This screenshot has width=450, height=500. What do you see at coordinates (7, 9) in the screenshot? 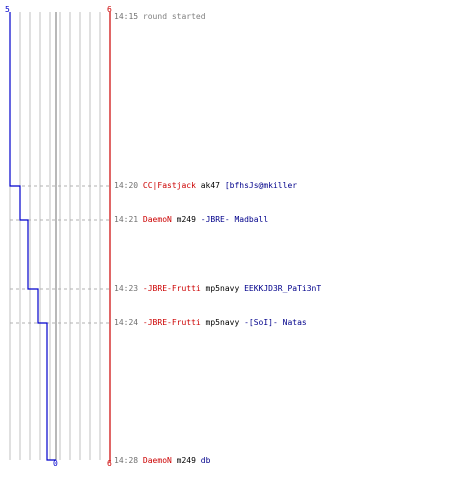
I see `blue-team-start-count: 5` at bounding box center [7, 9].